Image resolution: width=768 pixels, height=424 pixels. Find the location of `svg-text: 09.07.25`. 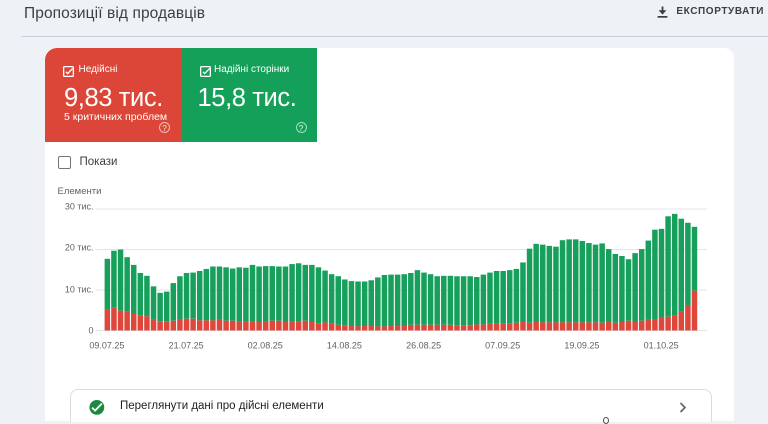

svg-text: 09.07.25 is located at coordinates (106, 346).